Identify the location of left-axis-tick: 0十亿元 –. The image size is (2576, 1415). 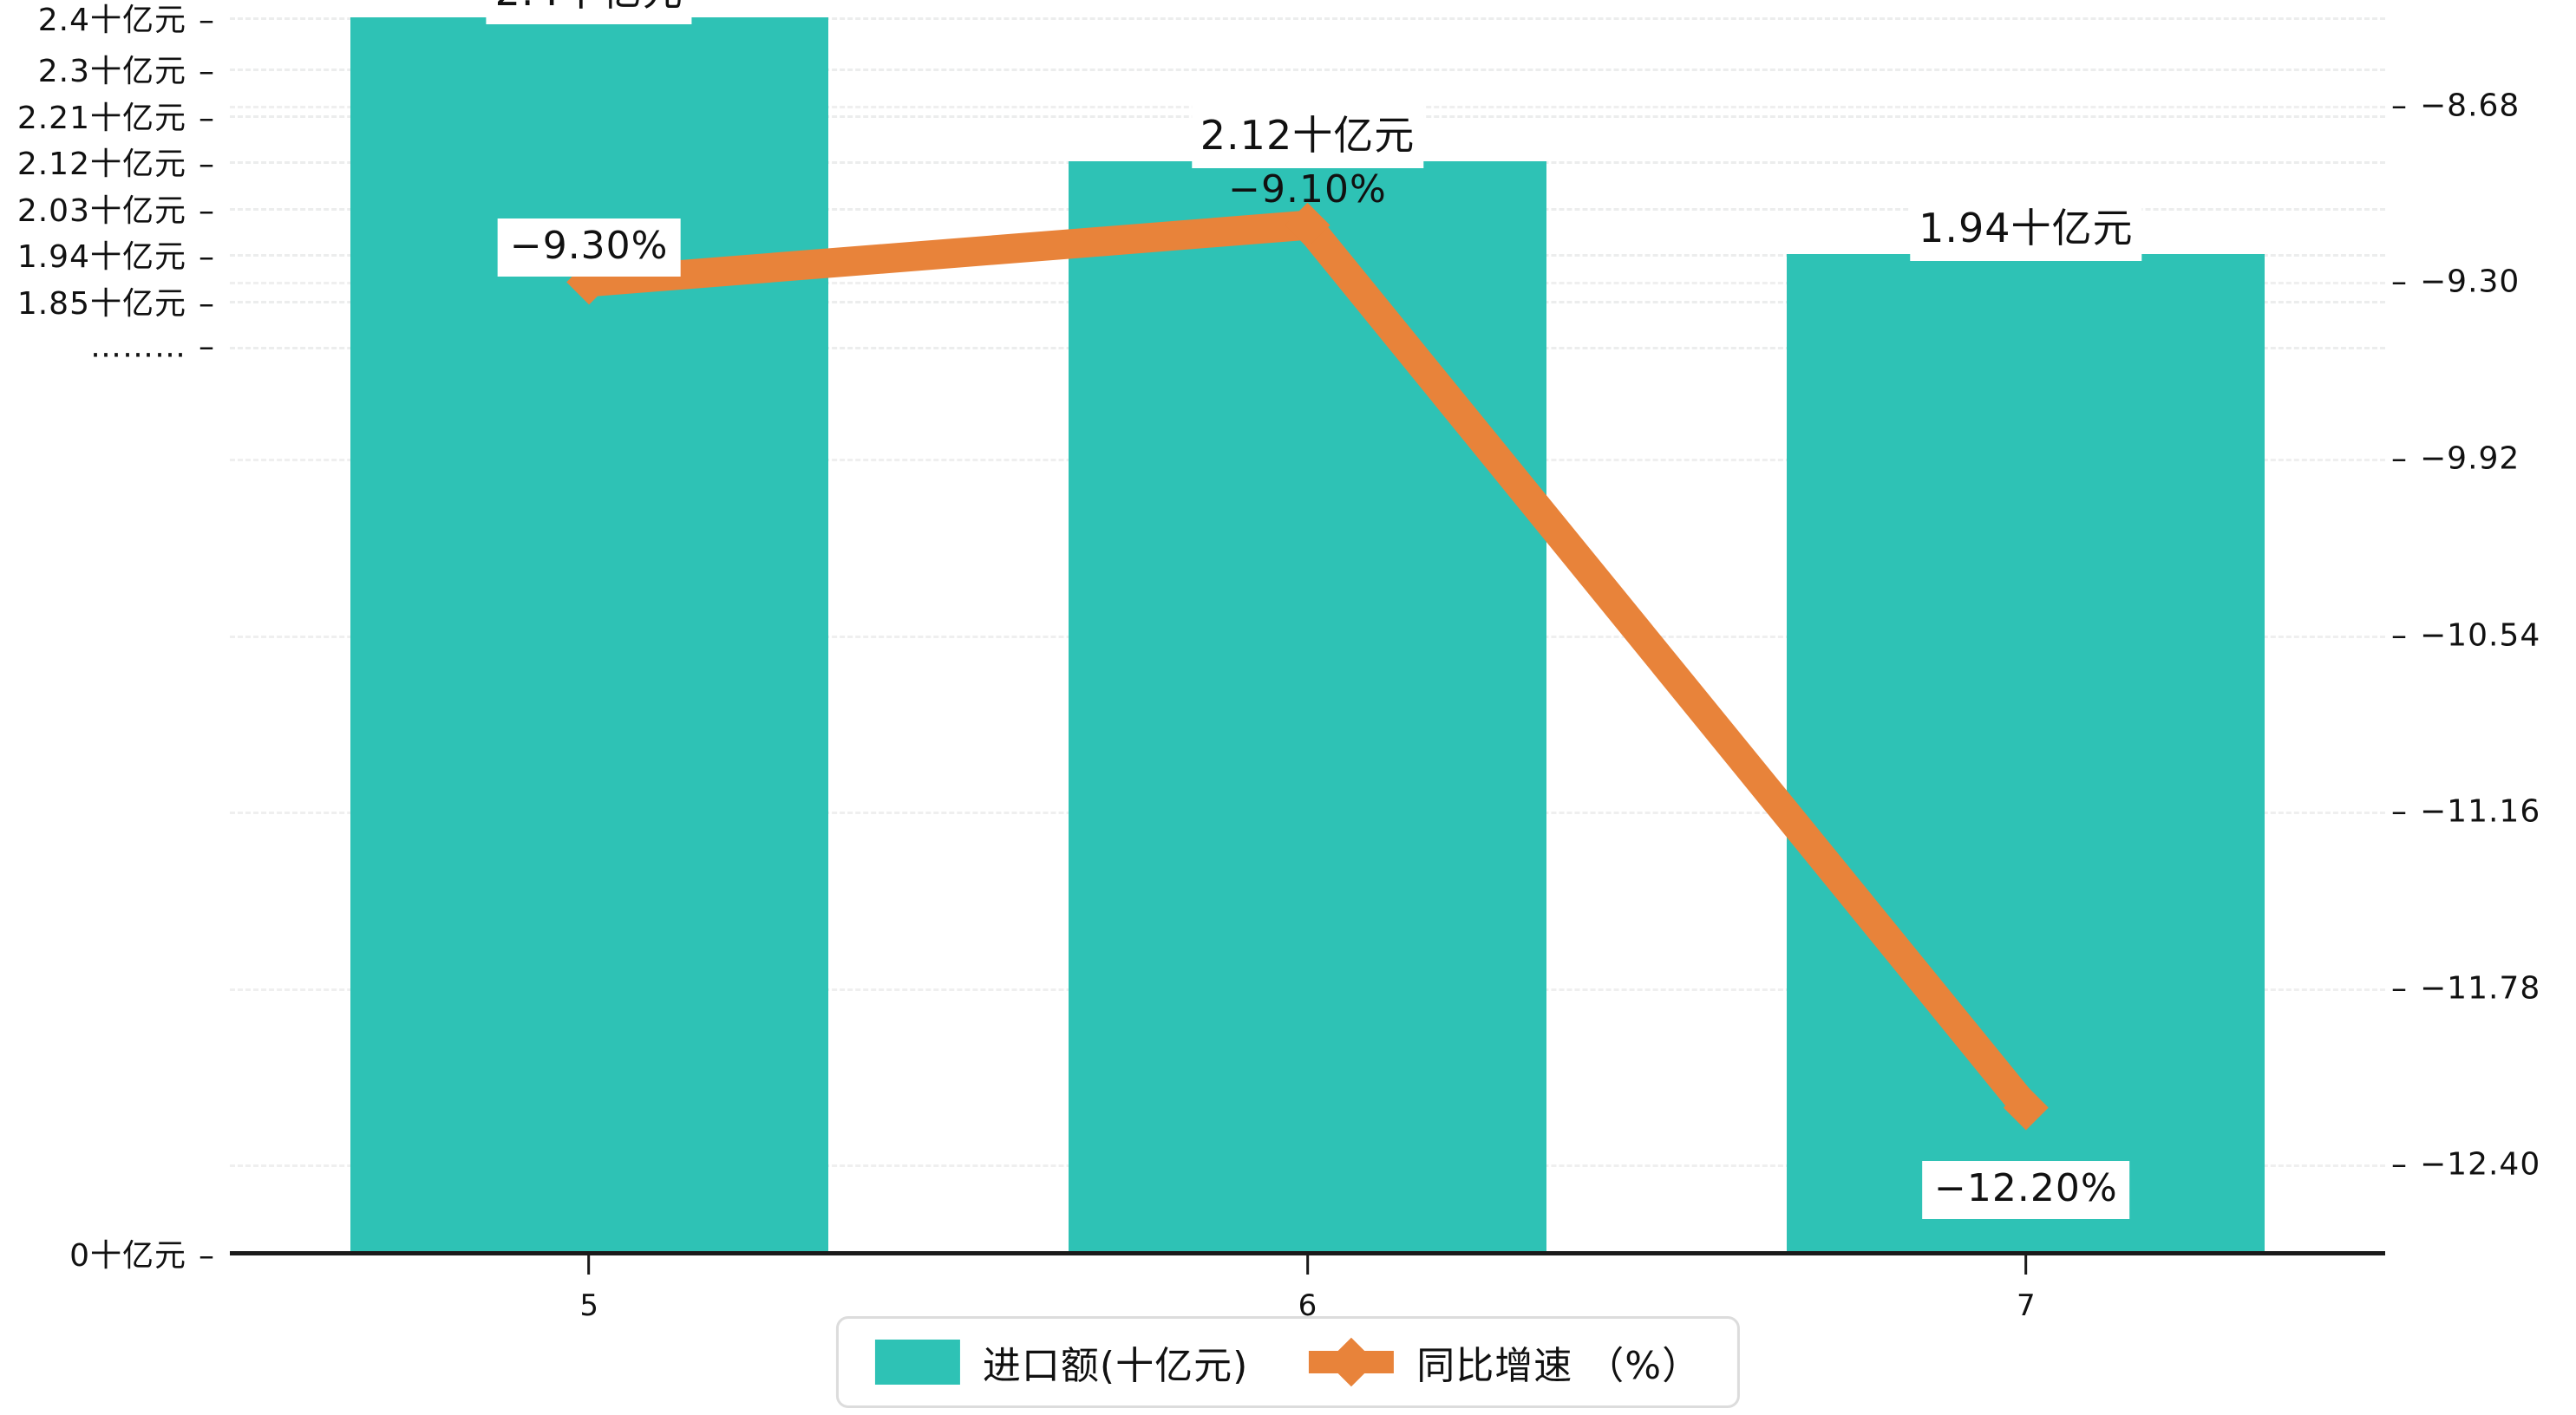
(142, 1256).